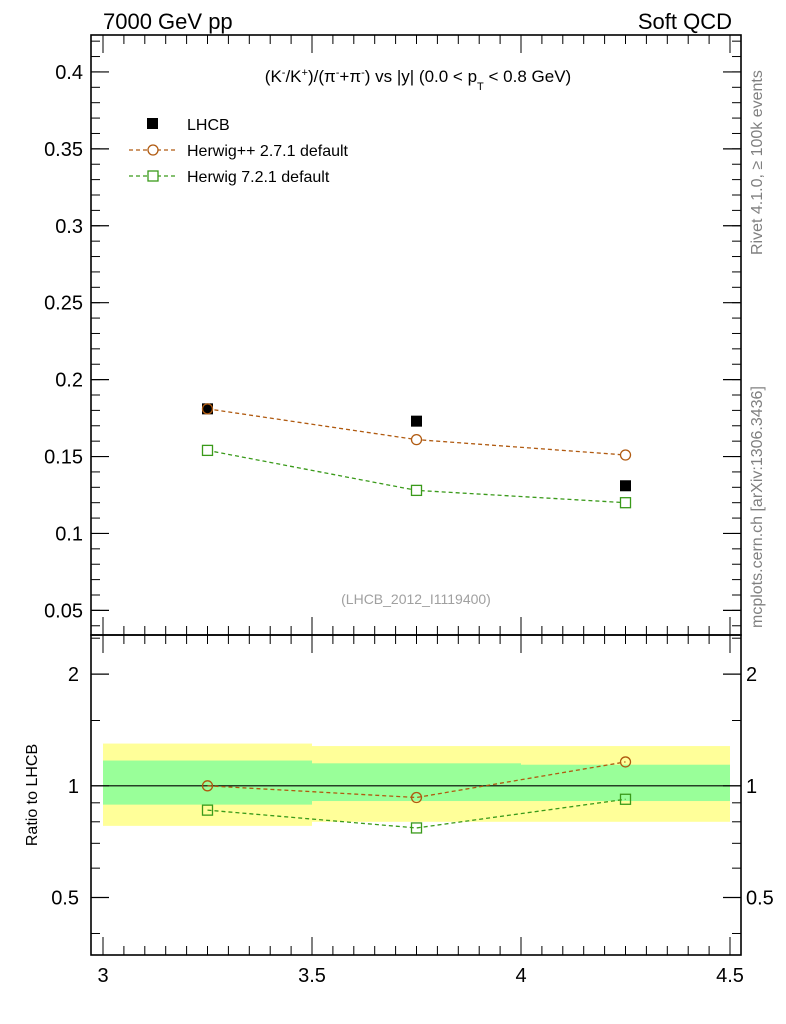 The height and width of the screenshot is (1024, 786). I want to click on header-left: 7000 GeV pp, so click(168, 21).